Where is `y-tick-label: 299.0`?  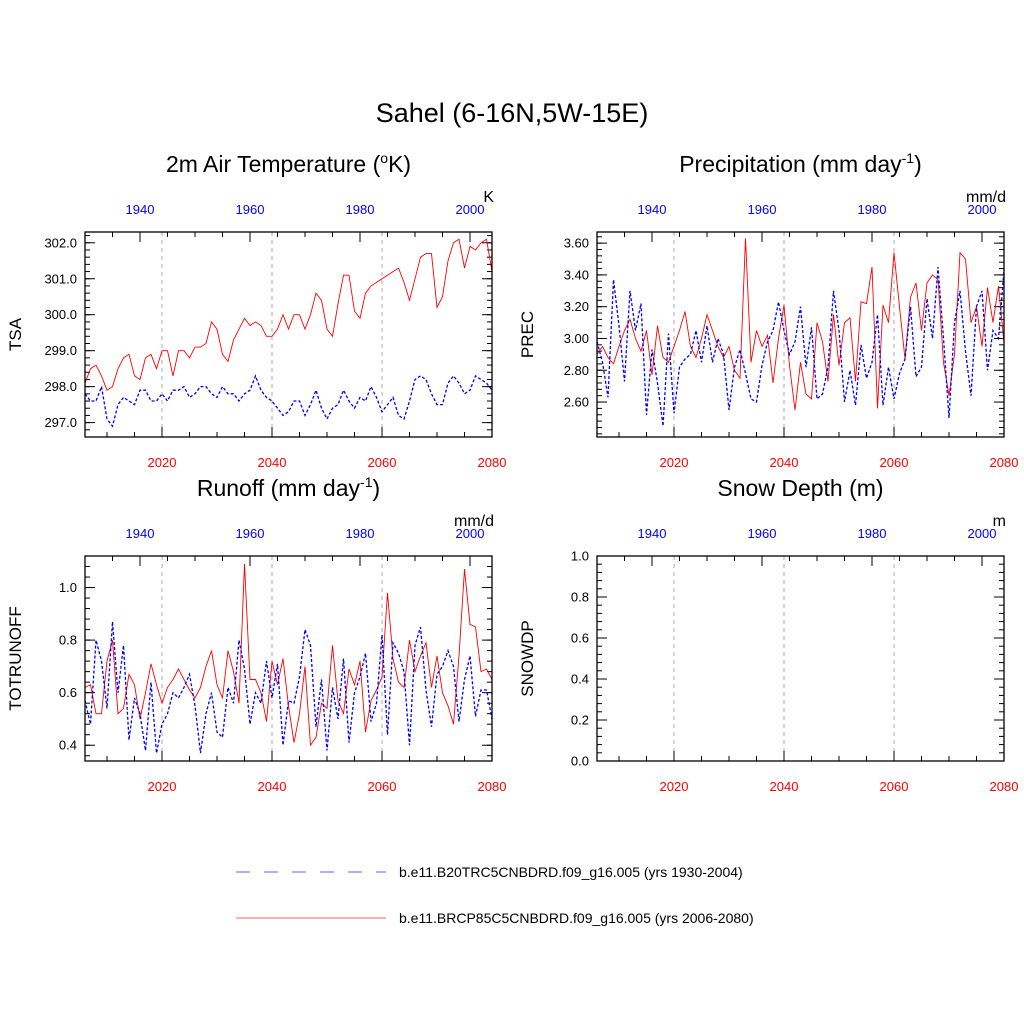
y-tick-label: 299.0 is located at coordinates (60, 350).